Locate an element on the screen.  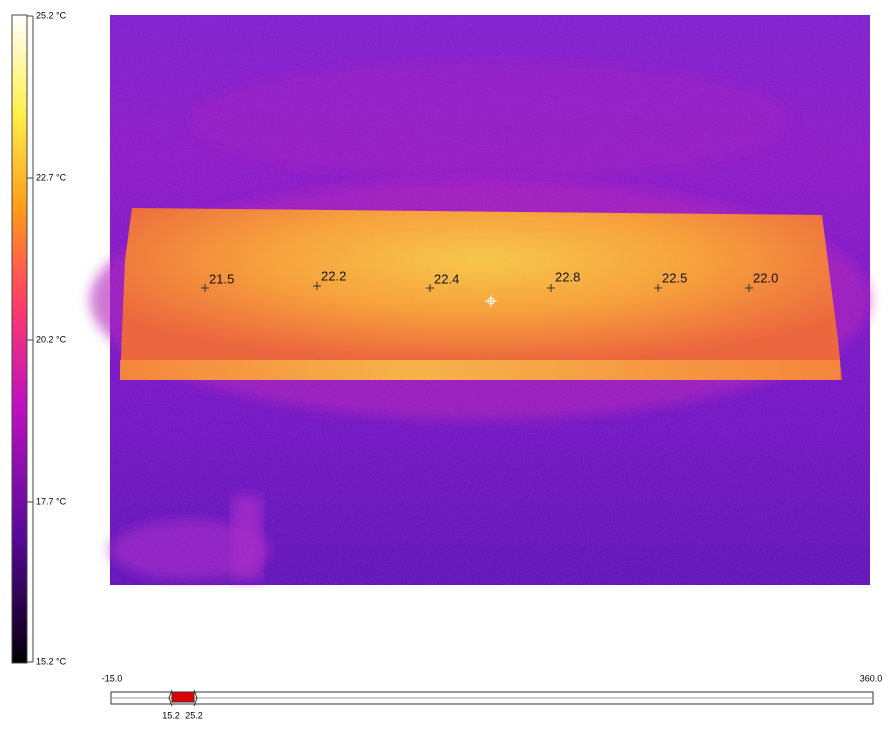
slider-low: 15.2 is located at coordinates (171, 715).